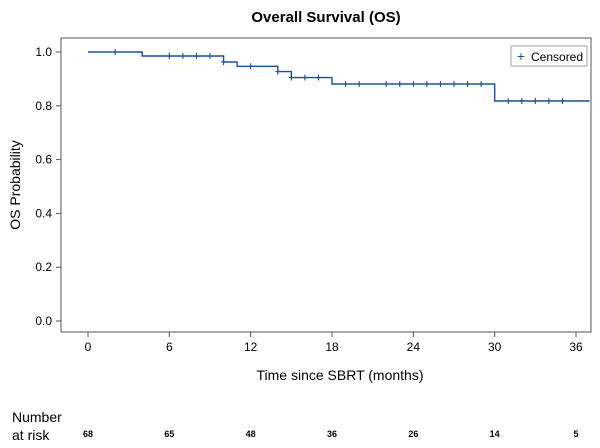 This screenshot has height=448, width=600. What do you see at coordinates (169, 434) in the screenshot?
I see `risk-value: 65` at bounding box center [169, 434].